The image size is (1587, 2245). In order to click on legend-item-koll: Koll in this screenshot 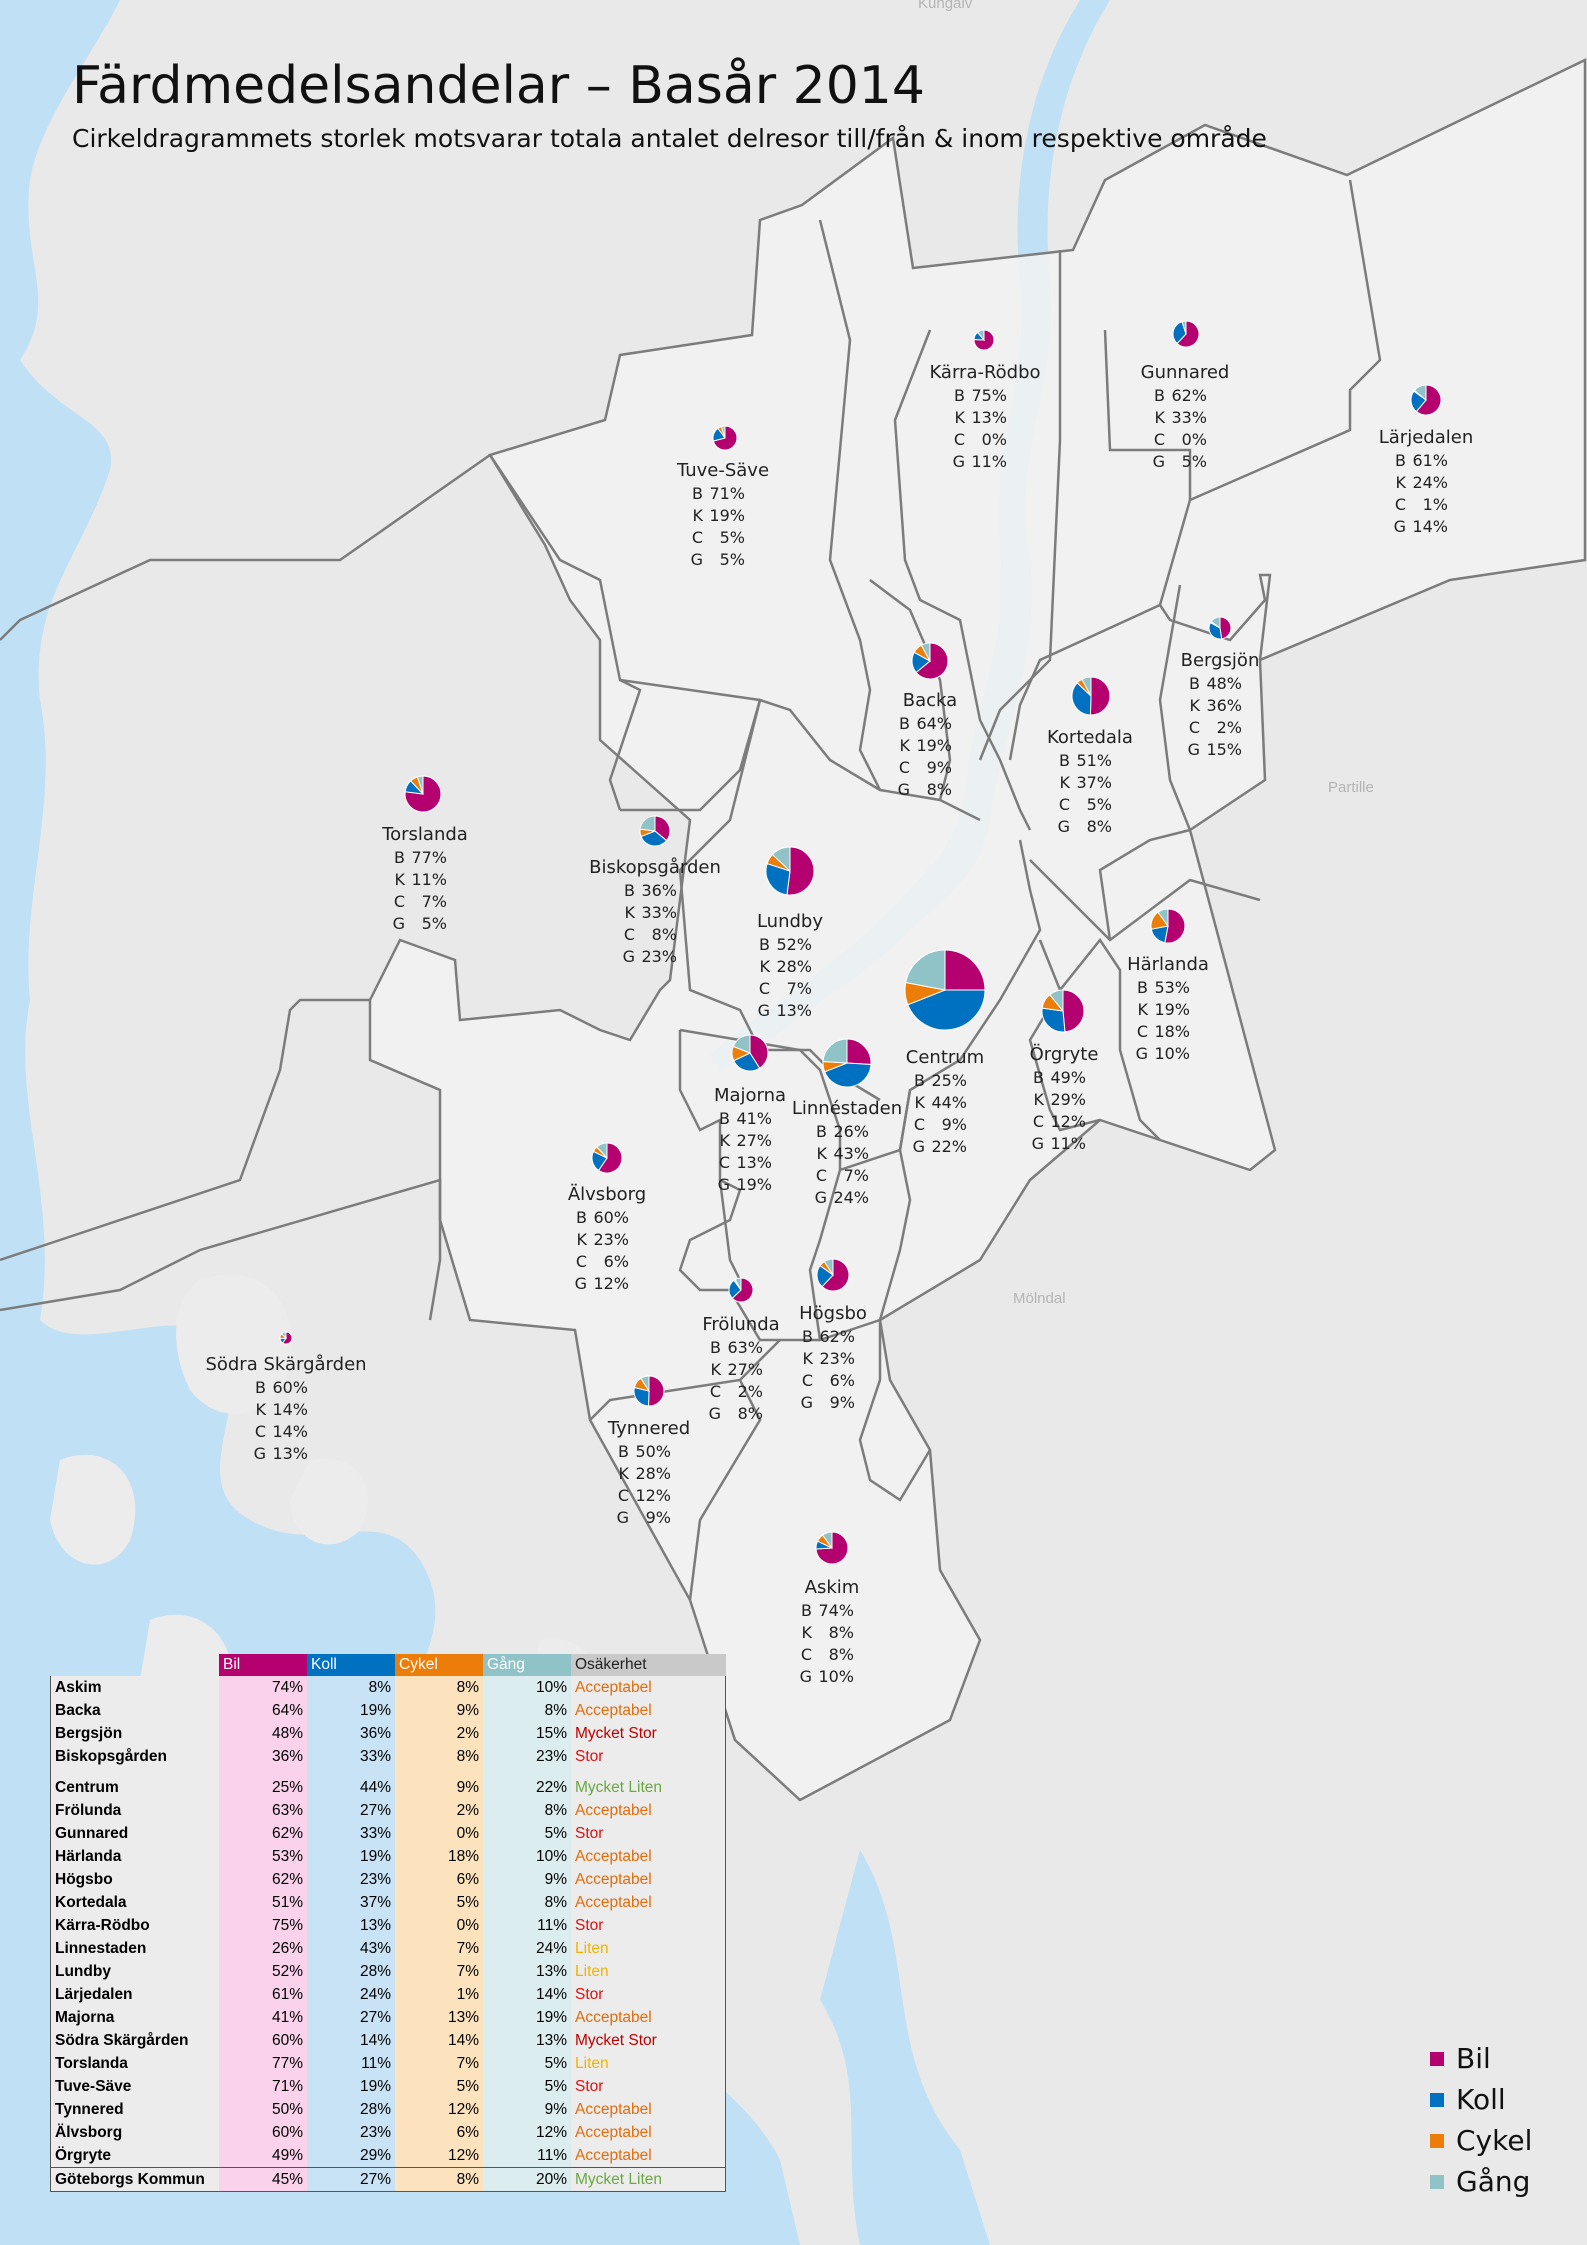, I will do `click(1481, 2099)`.